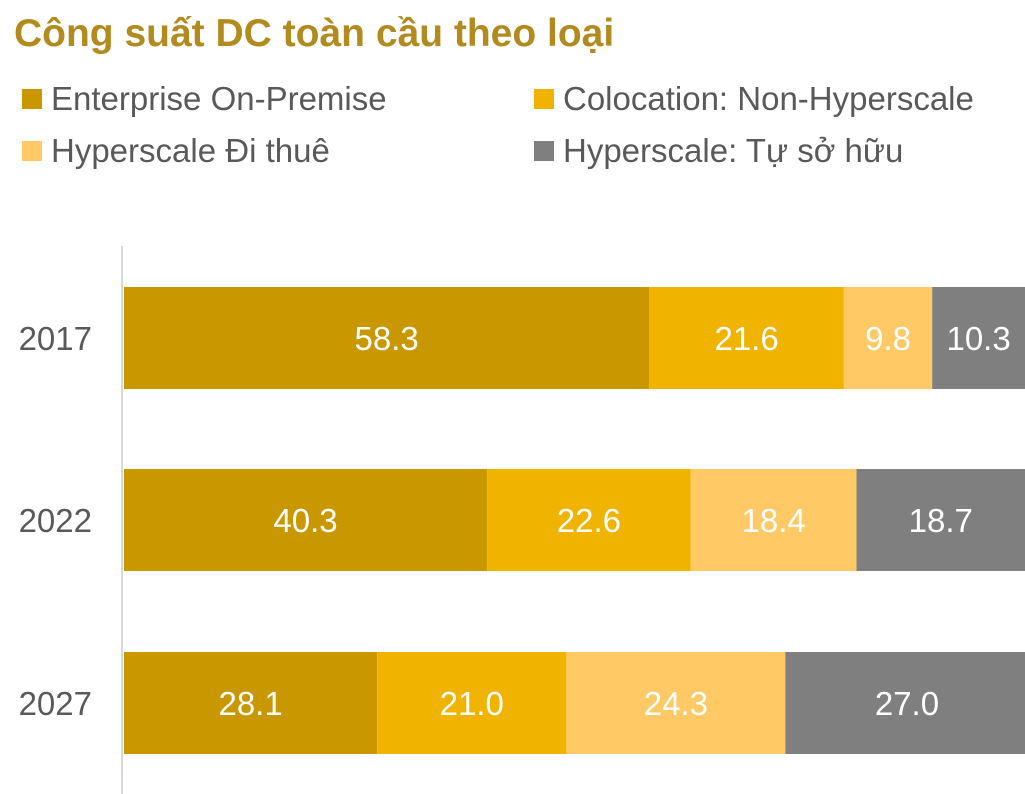 This screenshot has width=1025, height=794. I want to click on legend-swatch-hyperscale-owned, so click(544, 151).